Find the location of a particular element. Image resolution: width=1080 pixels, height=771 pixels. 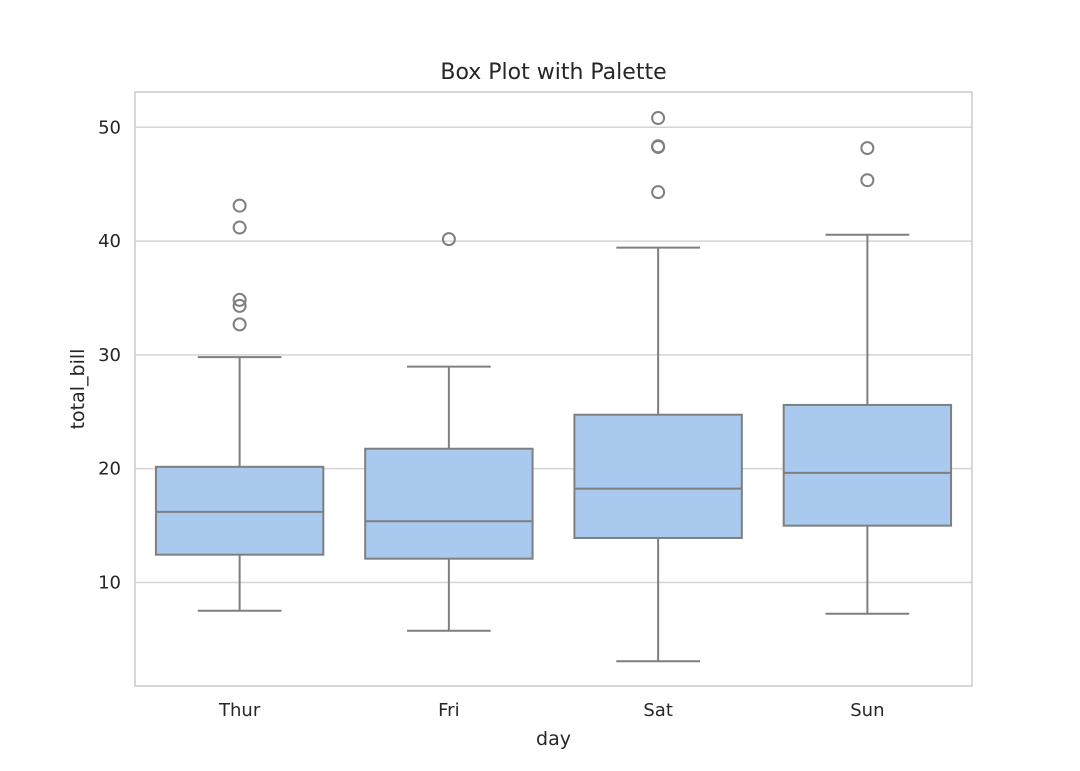

x-axis-title: day is located at coordinates (553, 739).